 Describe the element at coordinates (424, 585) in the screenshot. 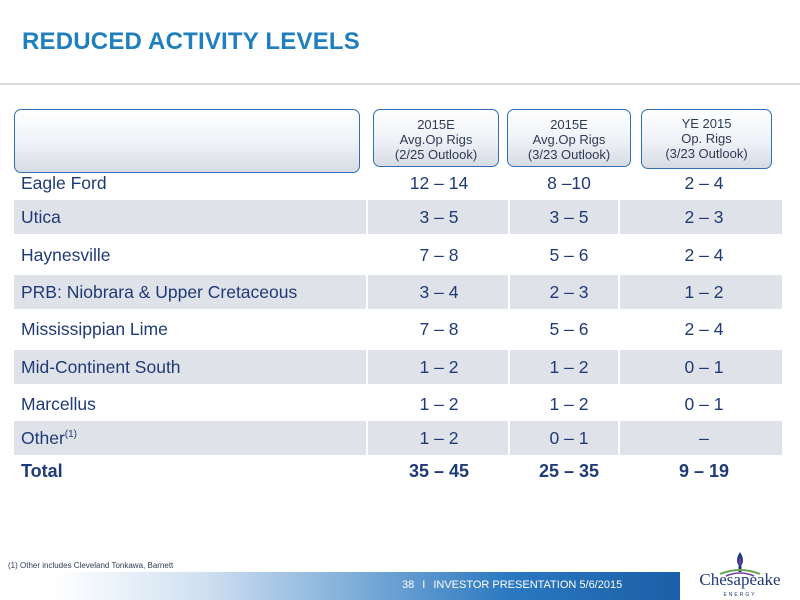

I see `footer-separator: I` at that location.